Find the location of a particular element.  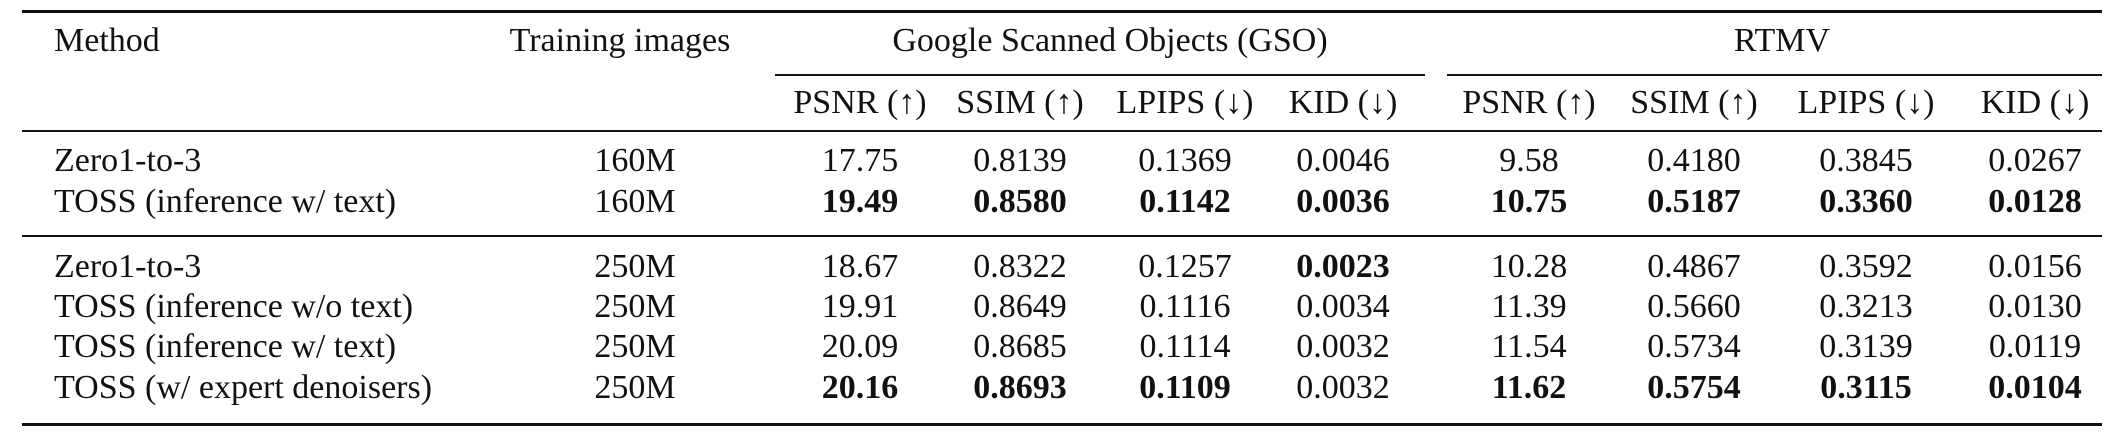

row-4-value-1: 0.8685 is located at coordinates (1020, 346).